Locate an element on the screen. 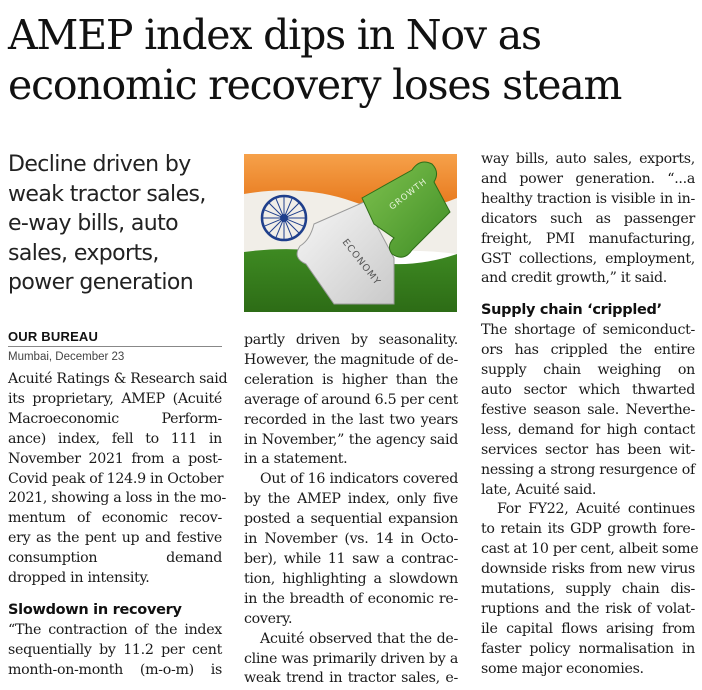 Image resolution: width=702 pixels, height=690 pixels. text-line: Acuité Ratings & Research said is located at coordinates (118, 379).